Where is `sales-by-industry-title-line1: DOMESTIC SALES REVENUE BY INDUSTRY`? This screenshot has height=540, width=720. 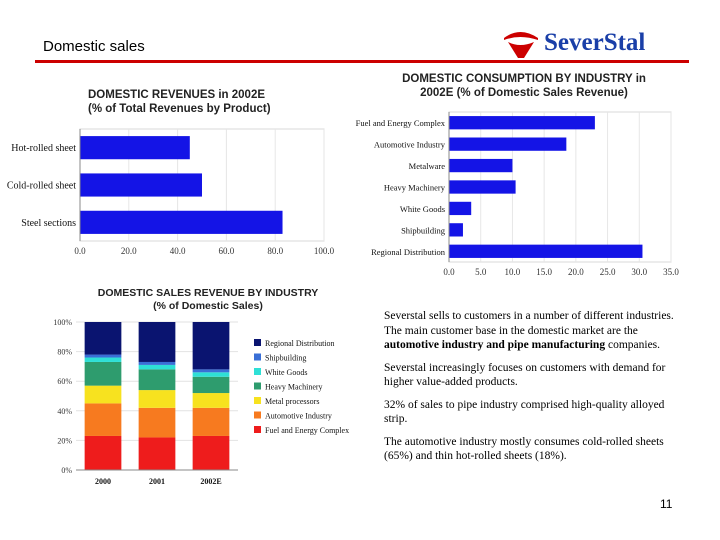
sales-by-industry-title-line1: DOMESTIC SALES REVENUE BY INDUSTRY is located at coordinates (208, 293).